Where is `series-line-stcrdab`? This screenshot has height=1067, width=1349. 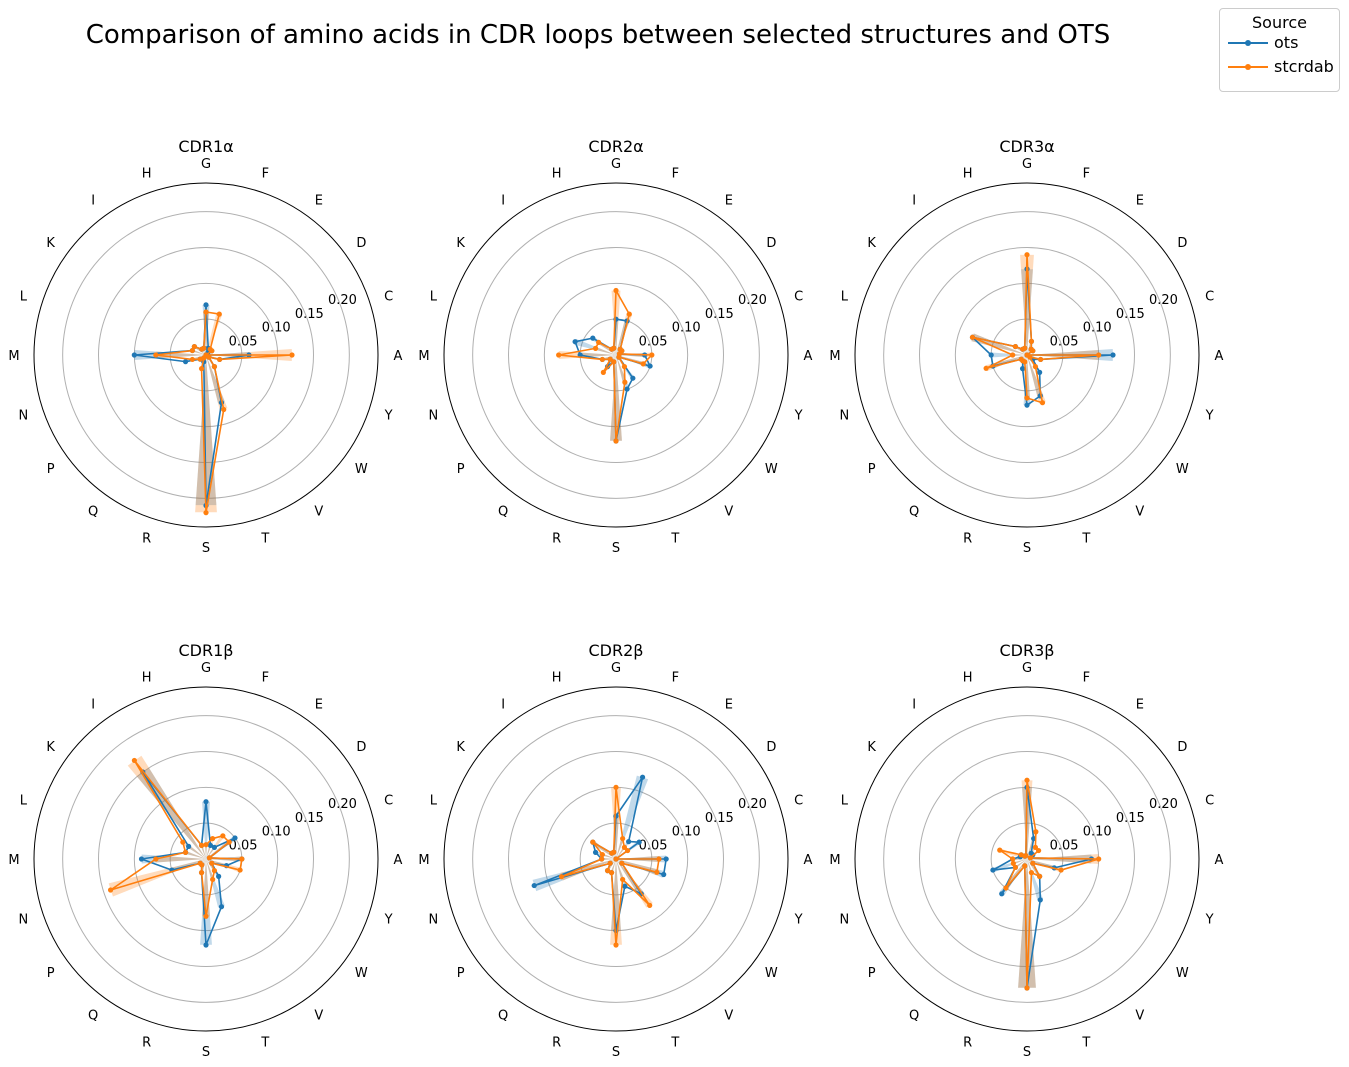
series-line-stcrdab is located at coordinates (1049, 884).